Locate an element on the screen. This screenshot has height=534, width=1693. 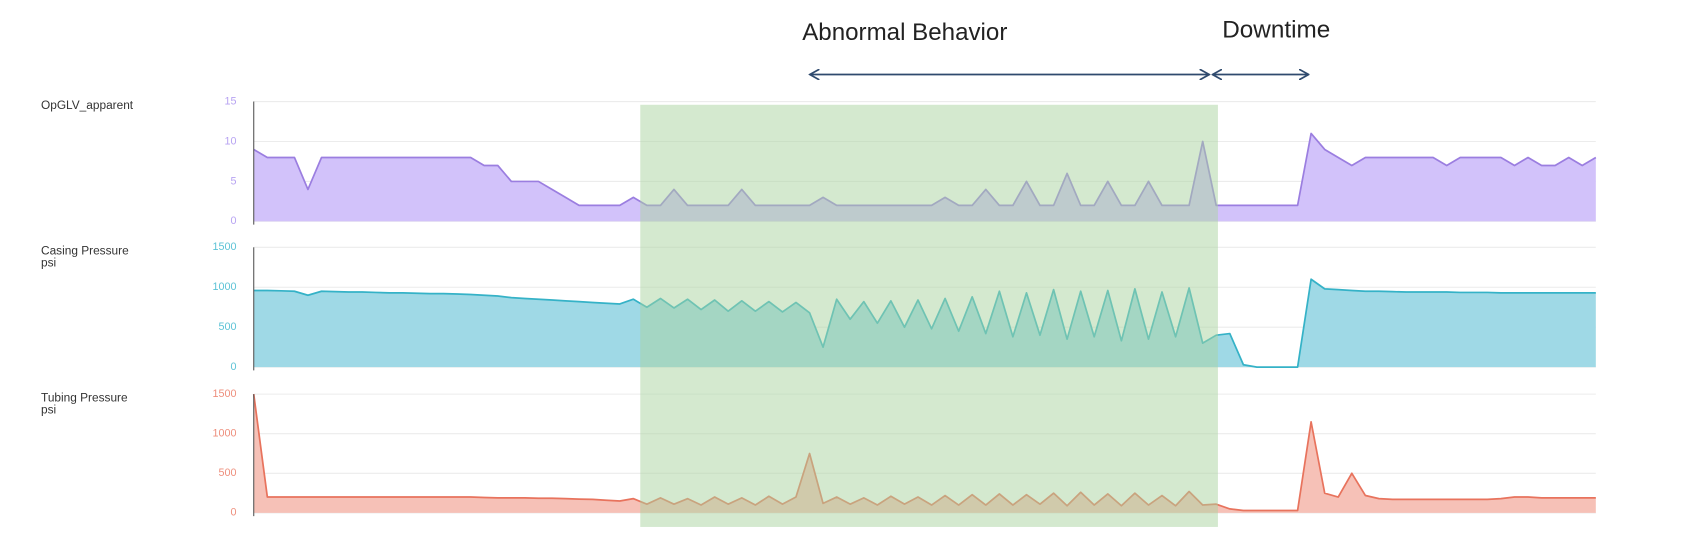
panel-title: Casing Pressure is located at coordinates (85, 251).